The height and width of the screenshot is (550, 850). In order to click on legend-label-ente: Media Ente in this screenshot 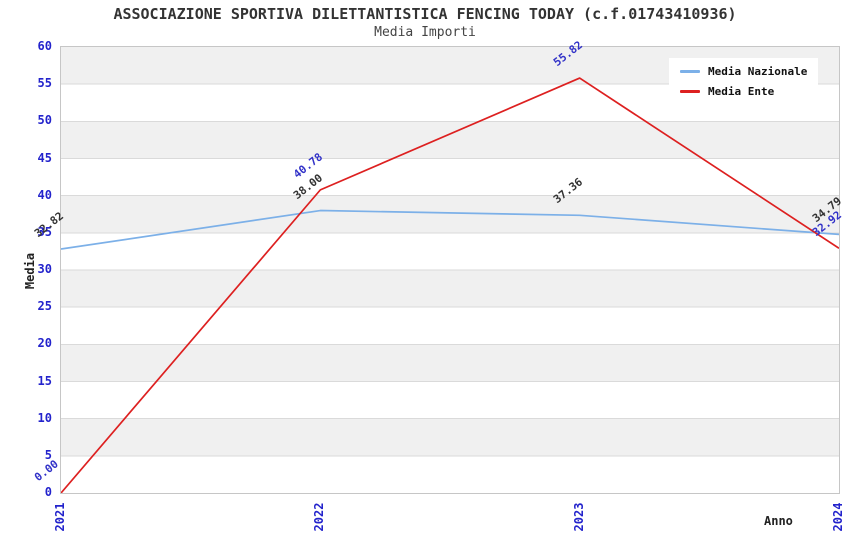, I will do `click(741, 91)`.